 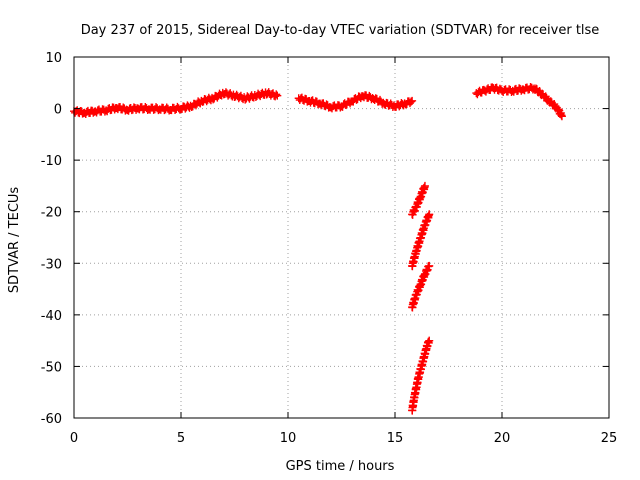 What do you see at coordinates (51, 419) in the screenshot?
I see `y-tick-label: -60` at bounding box center [51, 419].